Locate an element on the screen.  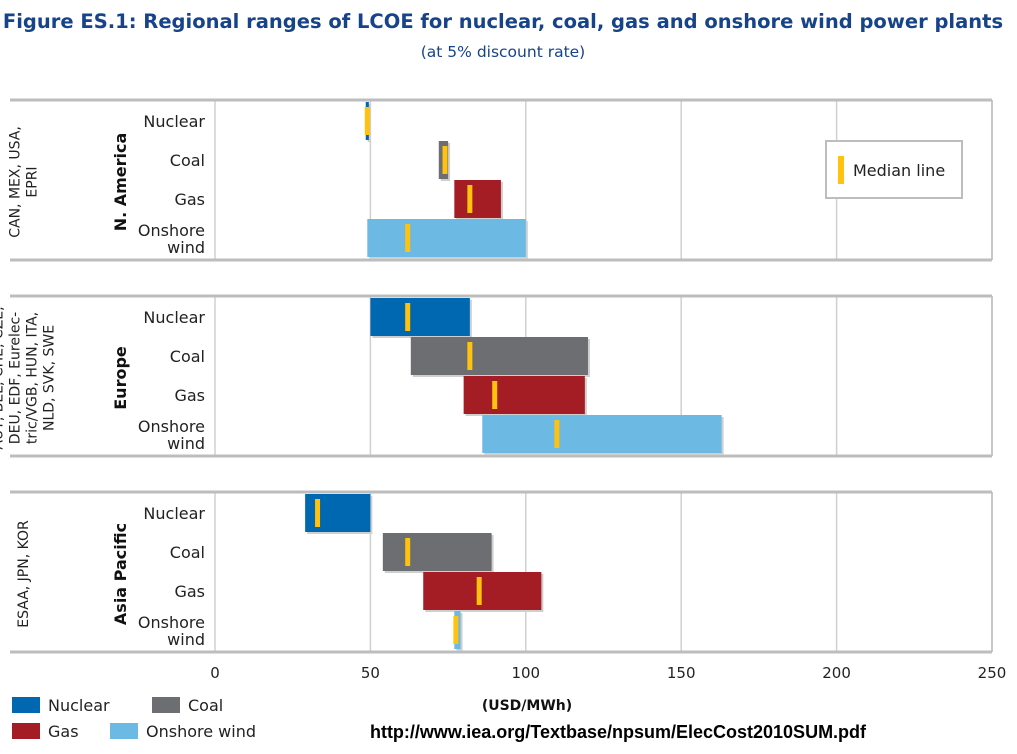
legend-swatch-wind is located at coordinates (124, 731).